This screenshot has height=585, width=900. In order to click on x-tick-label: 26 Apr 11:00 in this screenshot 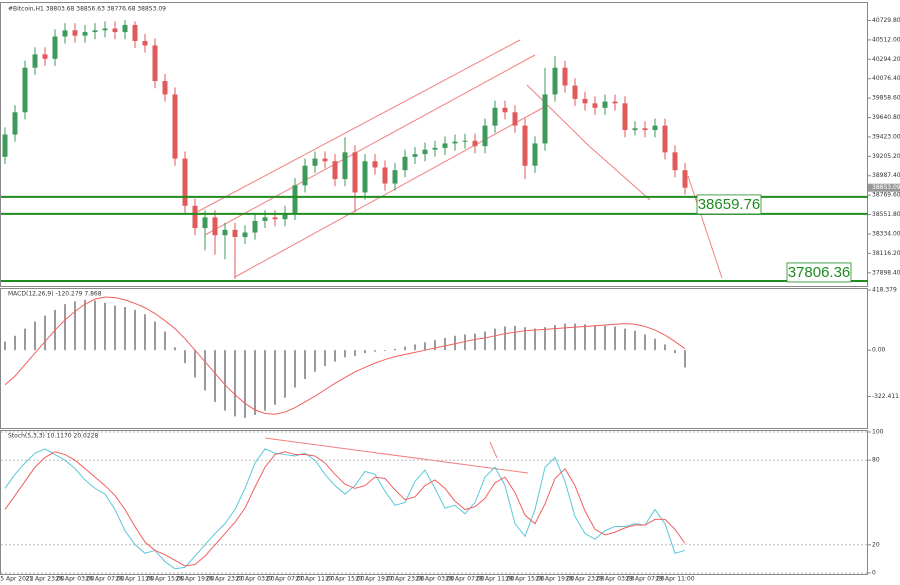, I will do `click(134, 579)`.